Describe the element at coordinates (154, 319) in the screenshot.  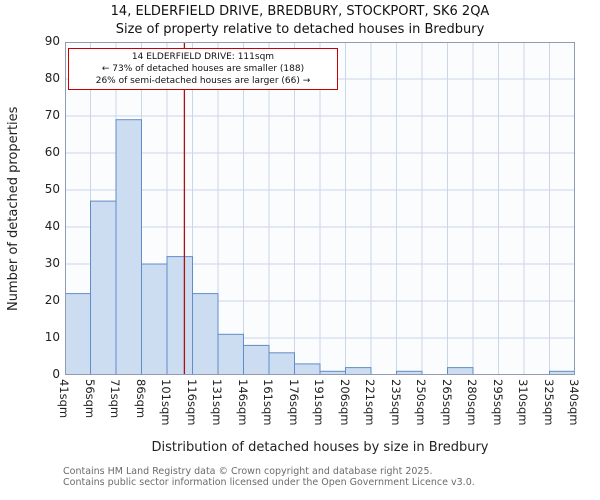
I see `bar-86sqm` at that location.